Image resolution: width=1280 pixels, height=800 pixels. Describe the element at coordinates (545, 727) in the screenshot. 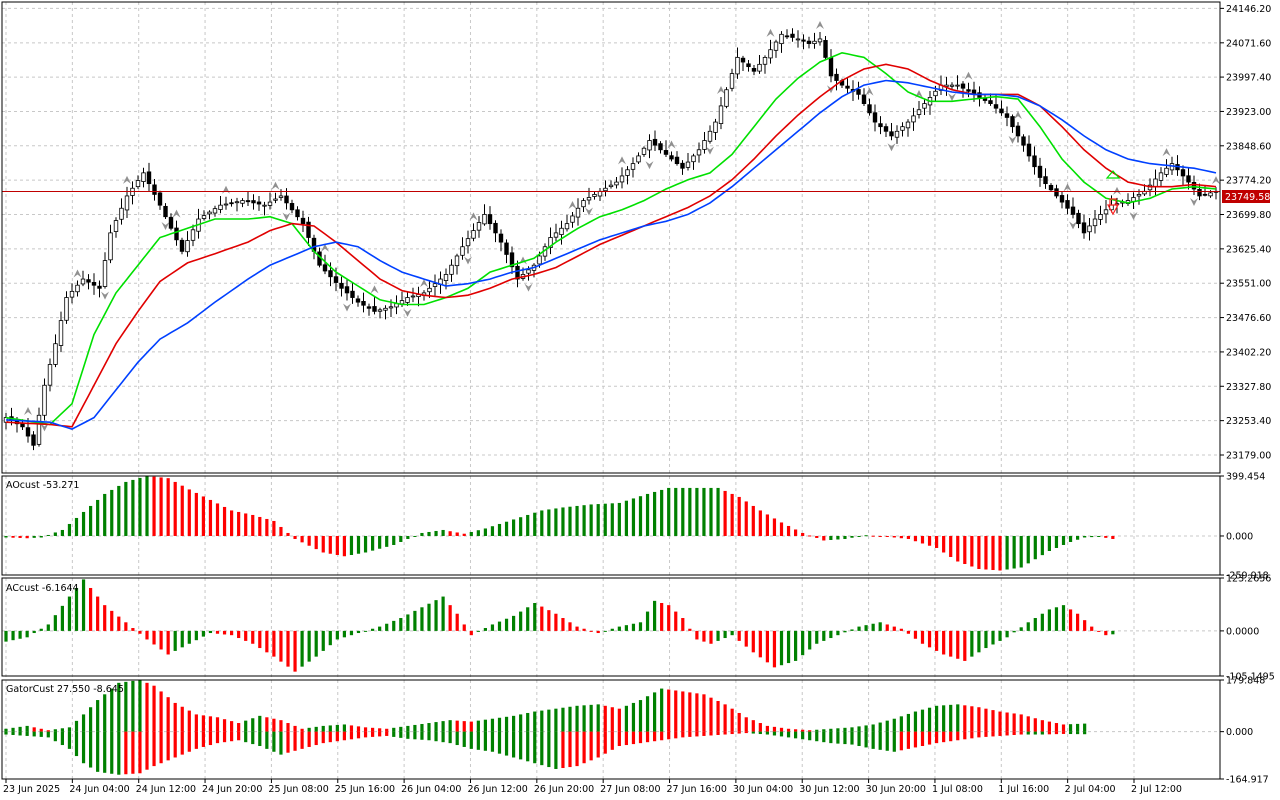

I see `gator-panel` at that location.